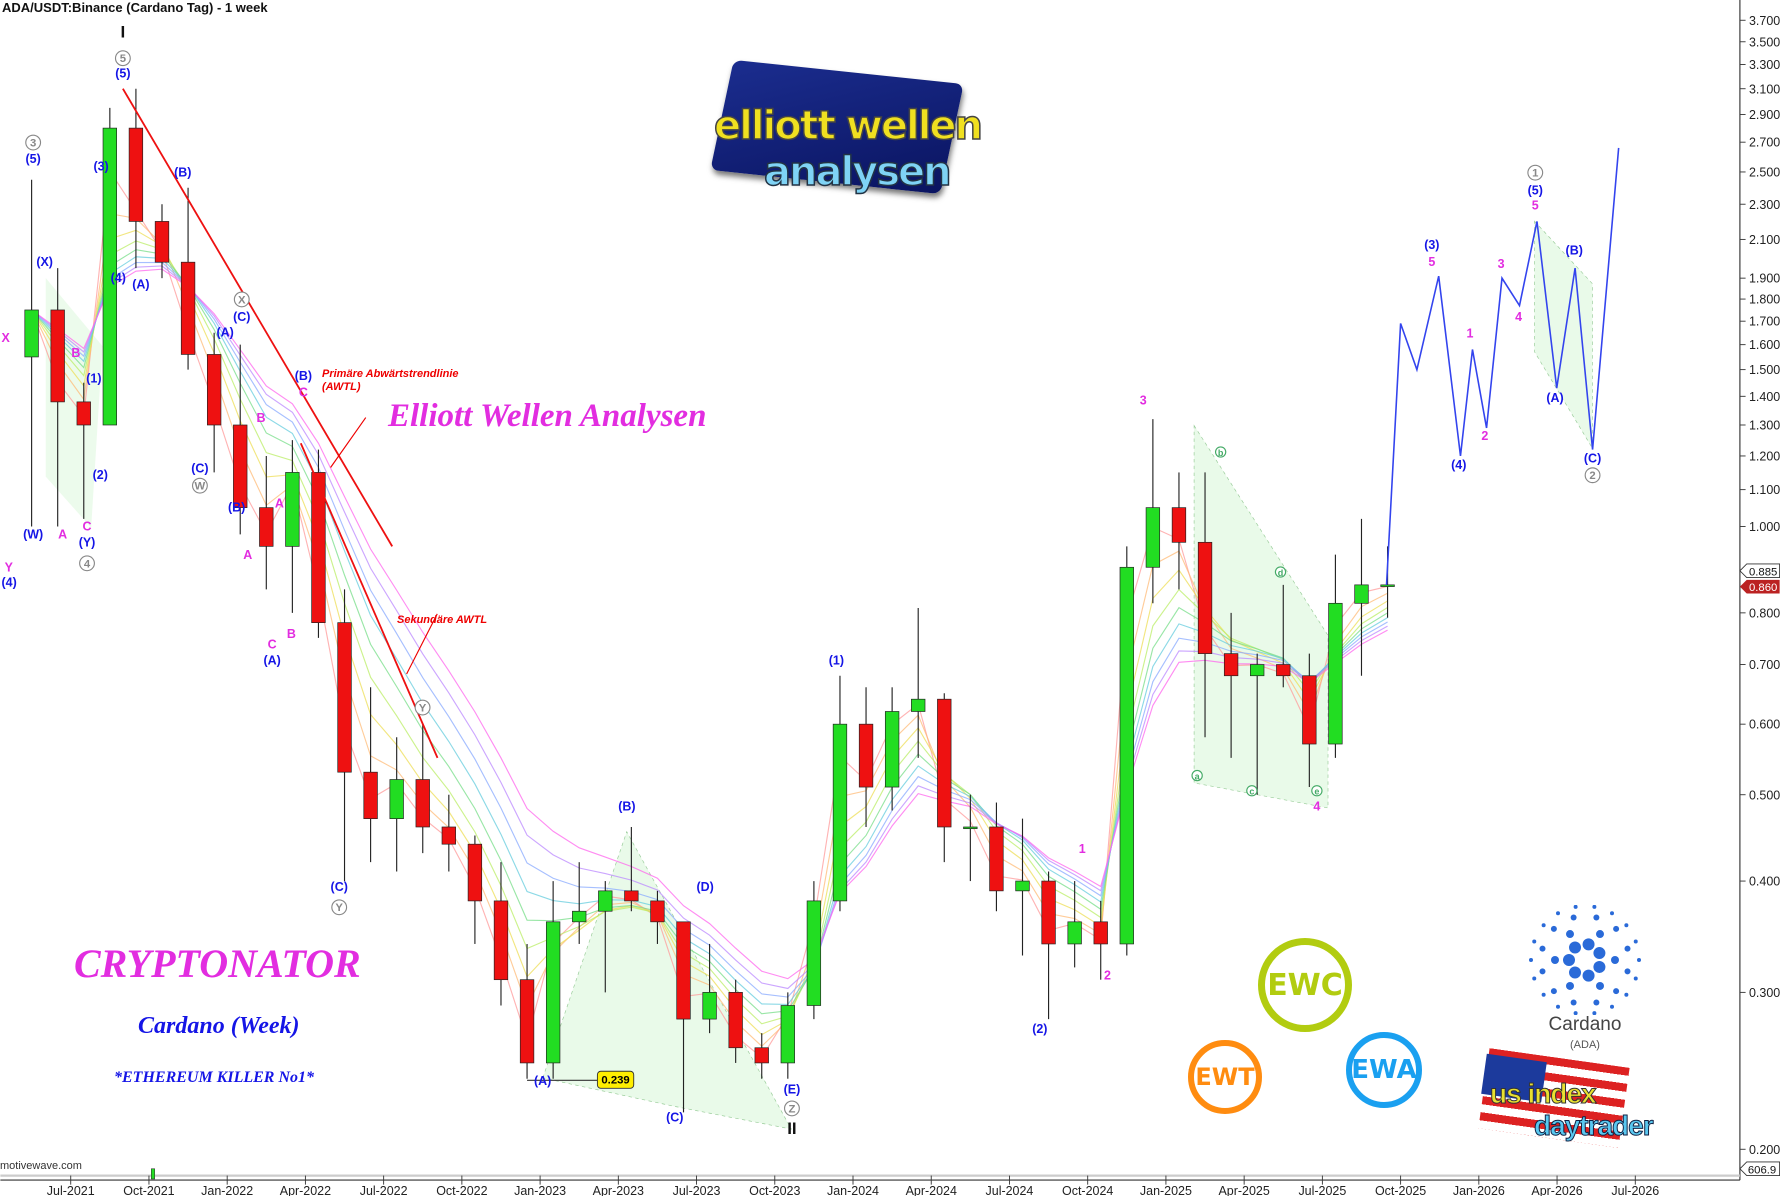 The width and height of the screenshot is (1780, 1196). What do you see at coordinates (697, 1190) in the screenshot?
I see `x-tick-label: Jul-2023` at bounding box center [697, 1190].